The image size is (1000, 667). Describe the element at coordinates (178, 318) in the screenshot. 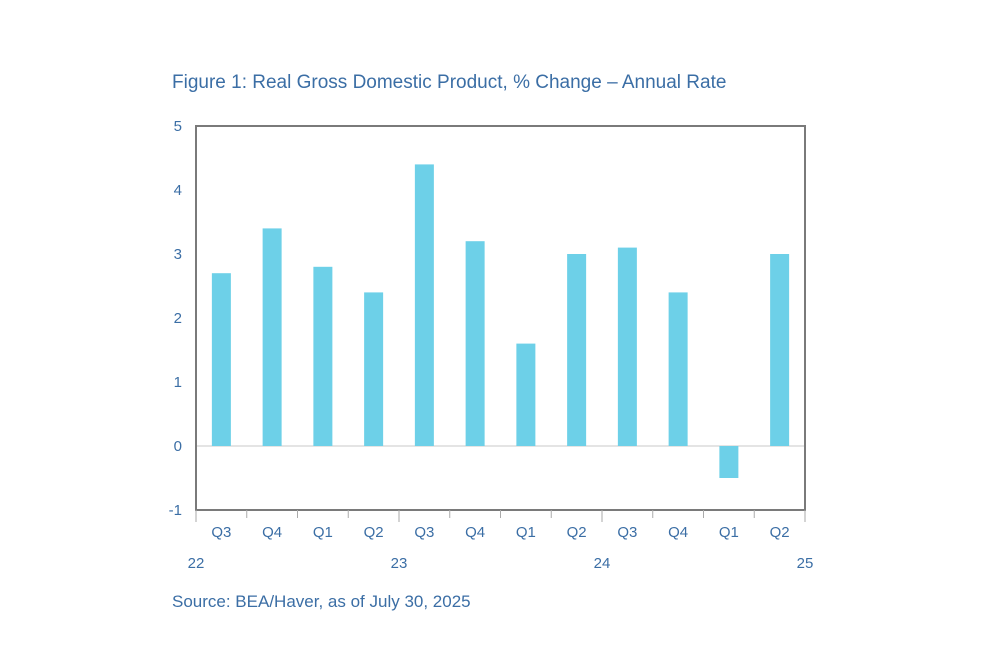

I see `y-tick-label: 2` at that location.